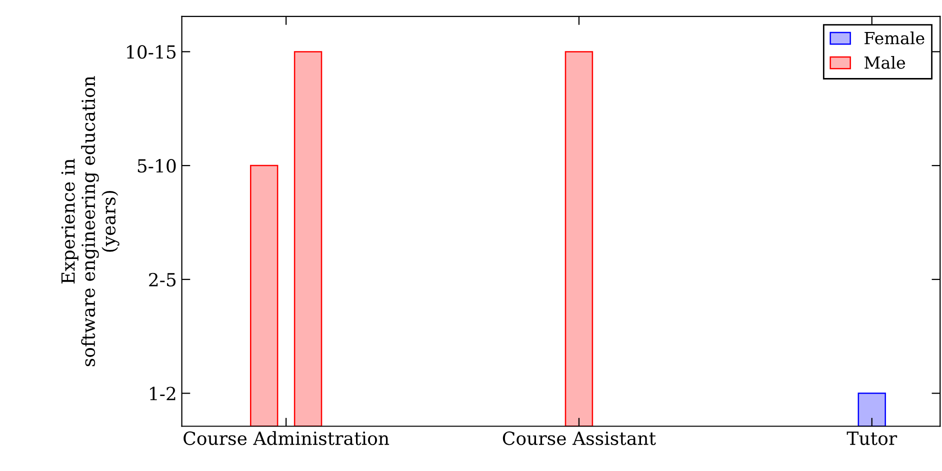  What do you see at coordinates (151, 52) in the screenshot?
I see `text: 10-15` at bounding box center [151, 52].